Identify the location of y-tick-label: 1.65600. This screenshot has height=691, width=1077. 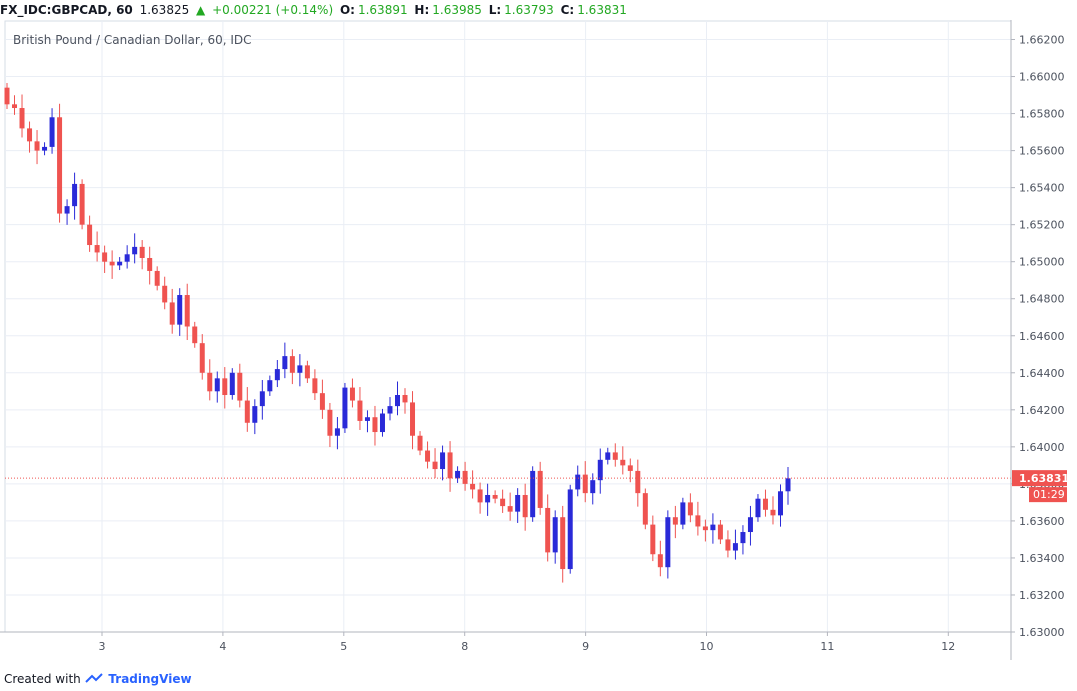
(1042, 151).